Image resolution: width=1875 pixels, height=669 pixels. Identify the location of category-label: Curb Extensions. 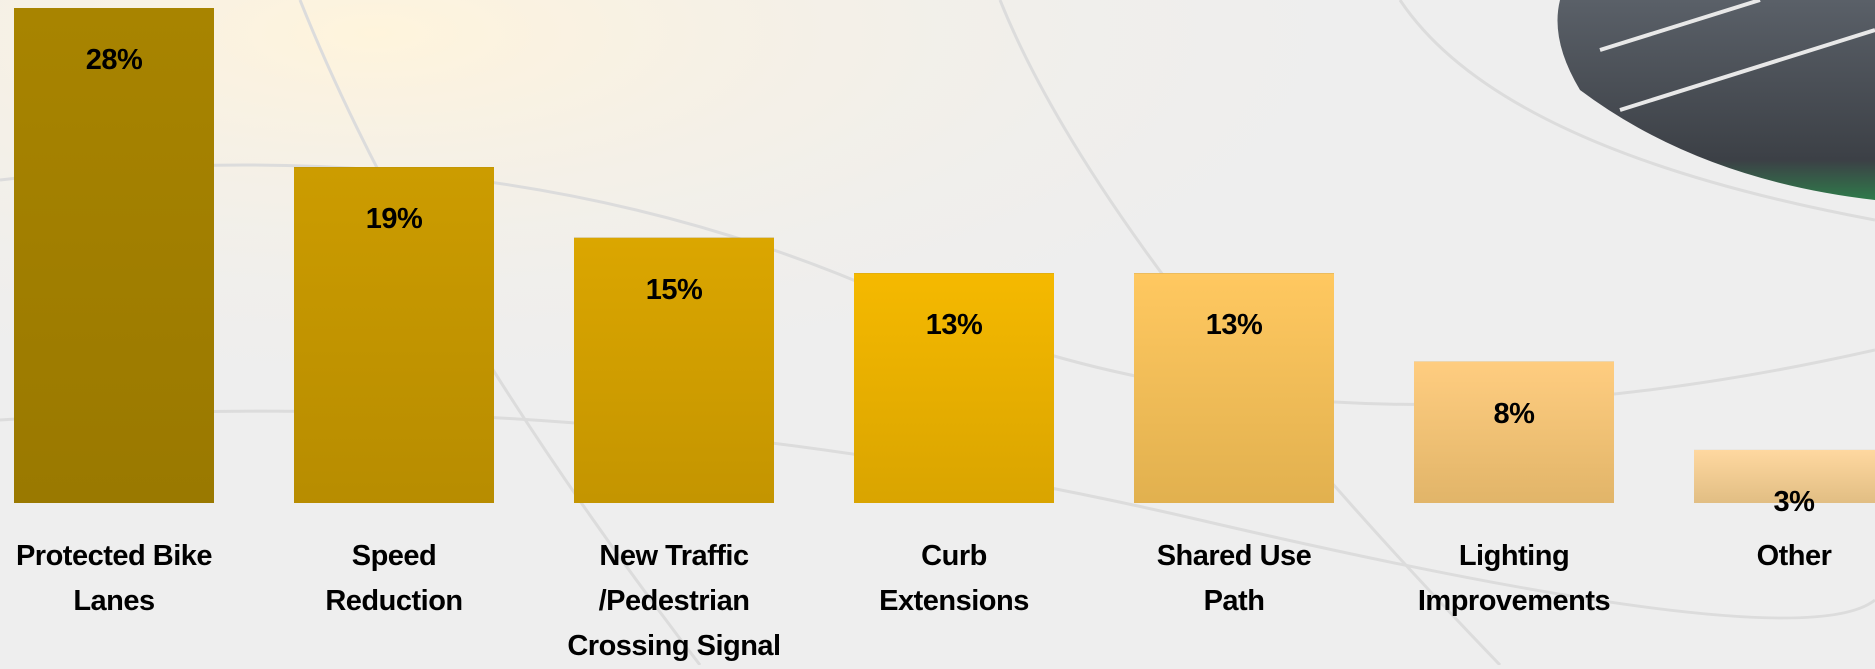
(954, 579).